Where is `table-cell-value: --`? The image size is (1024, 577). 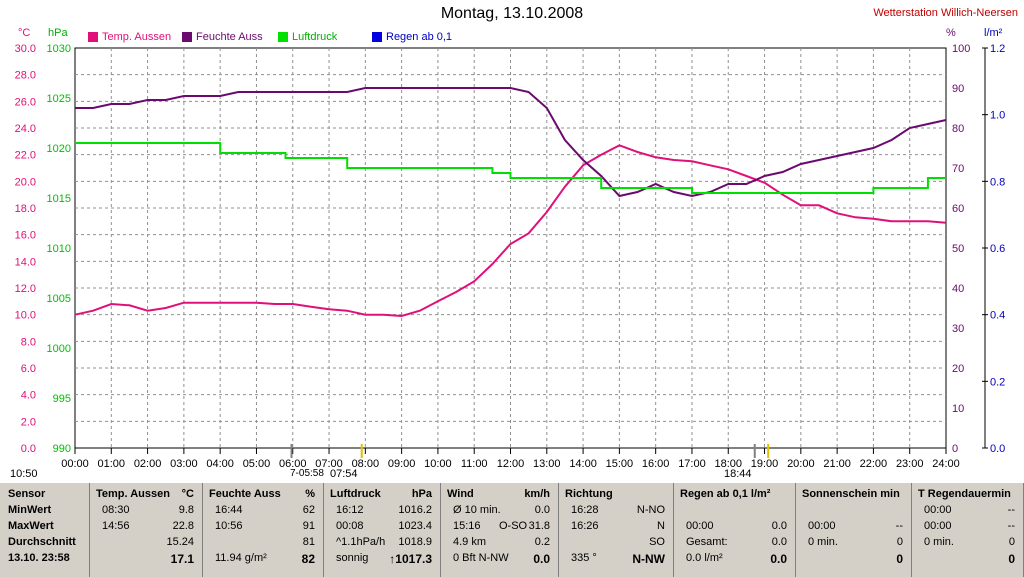 table-cell-value: -- is located at coordinates (1011, 526).